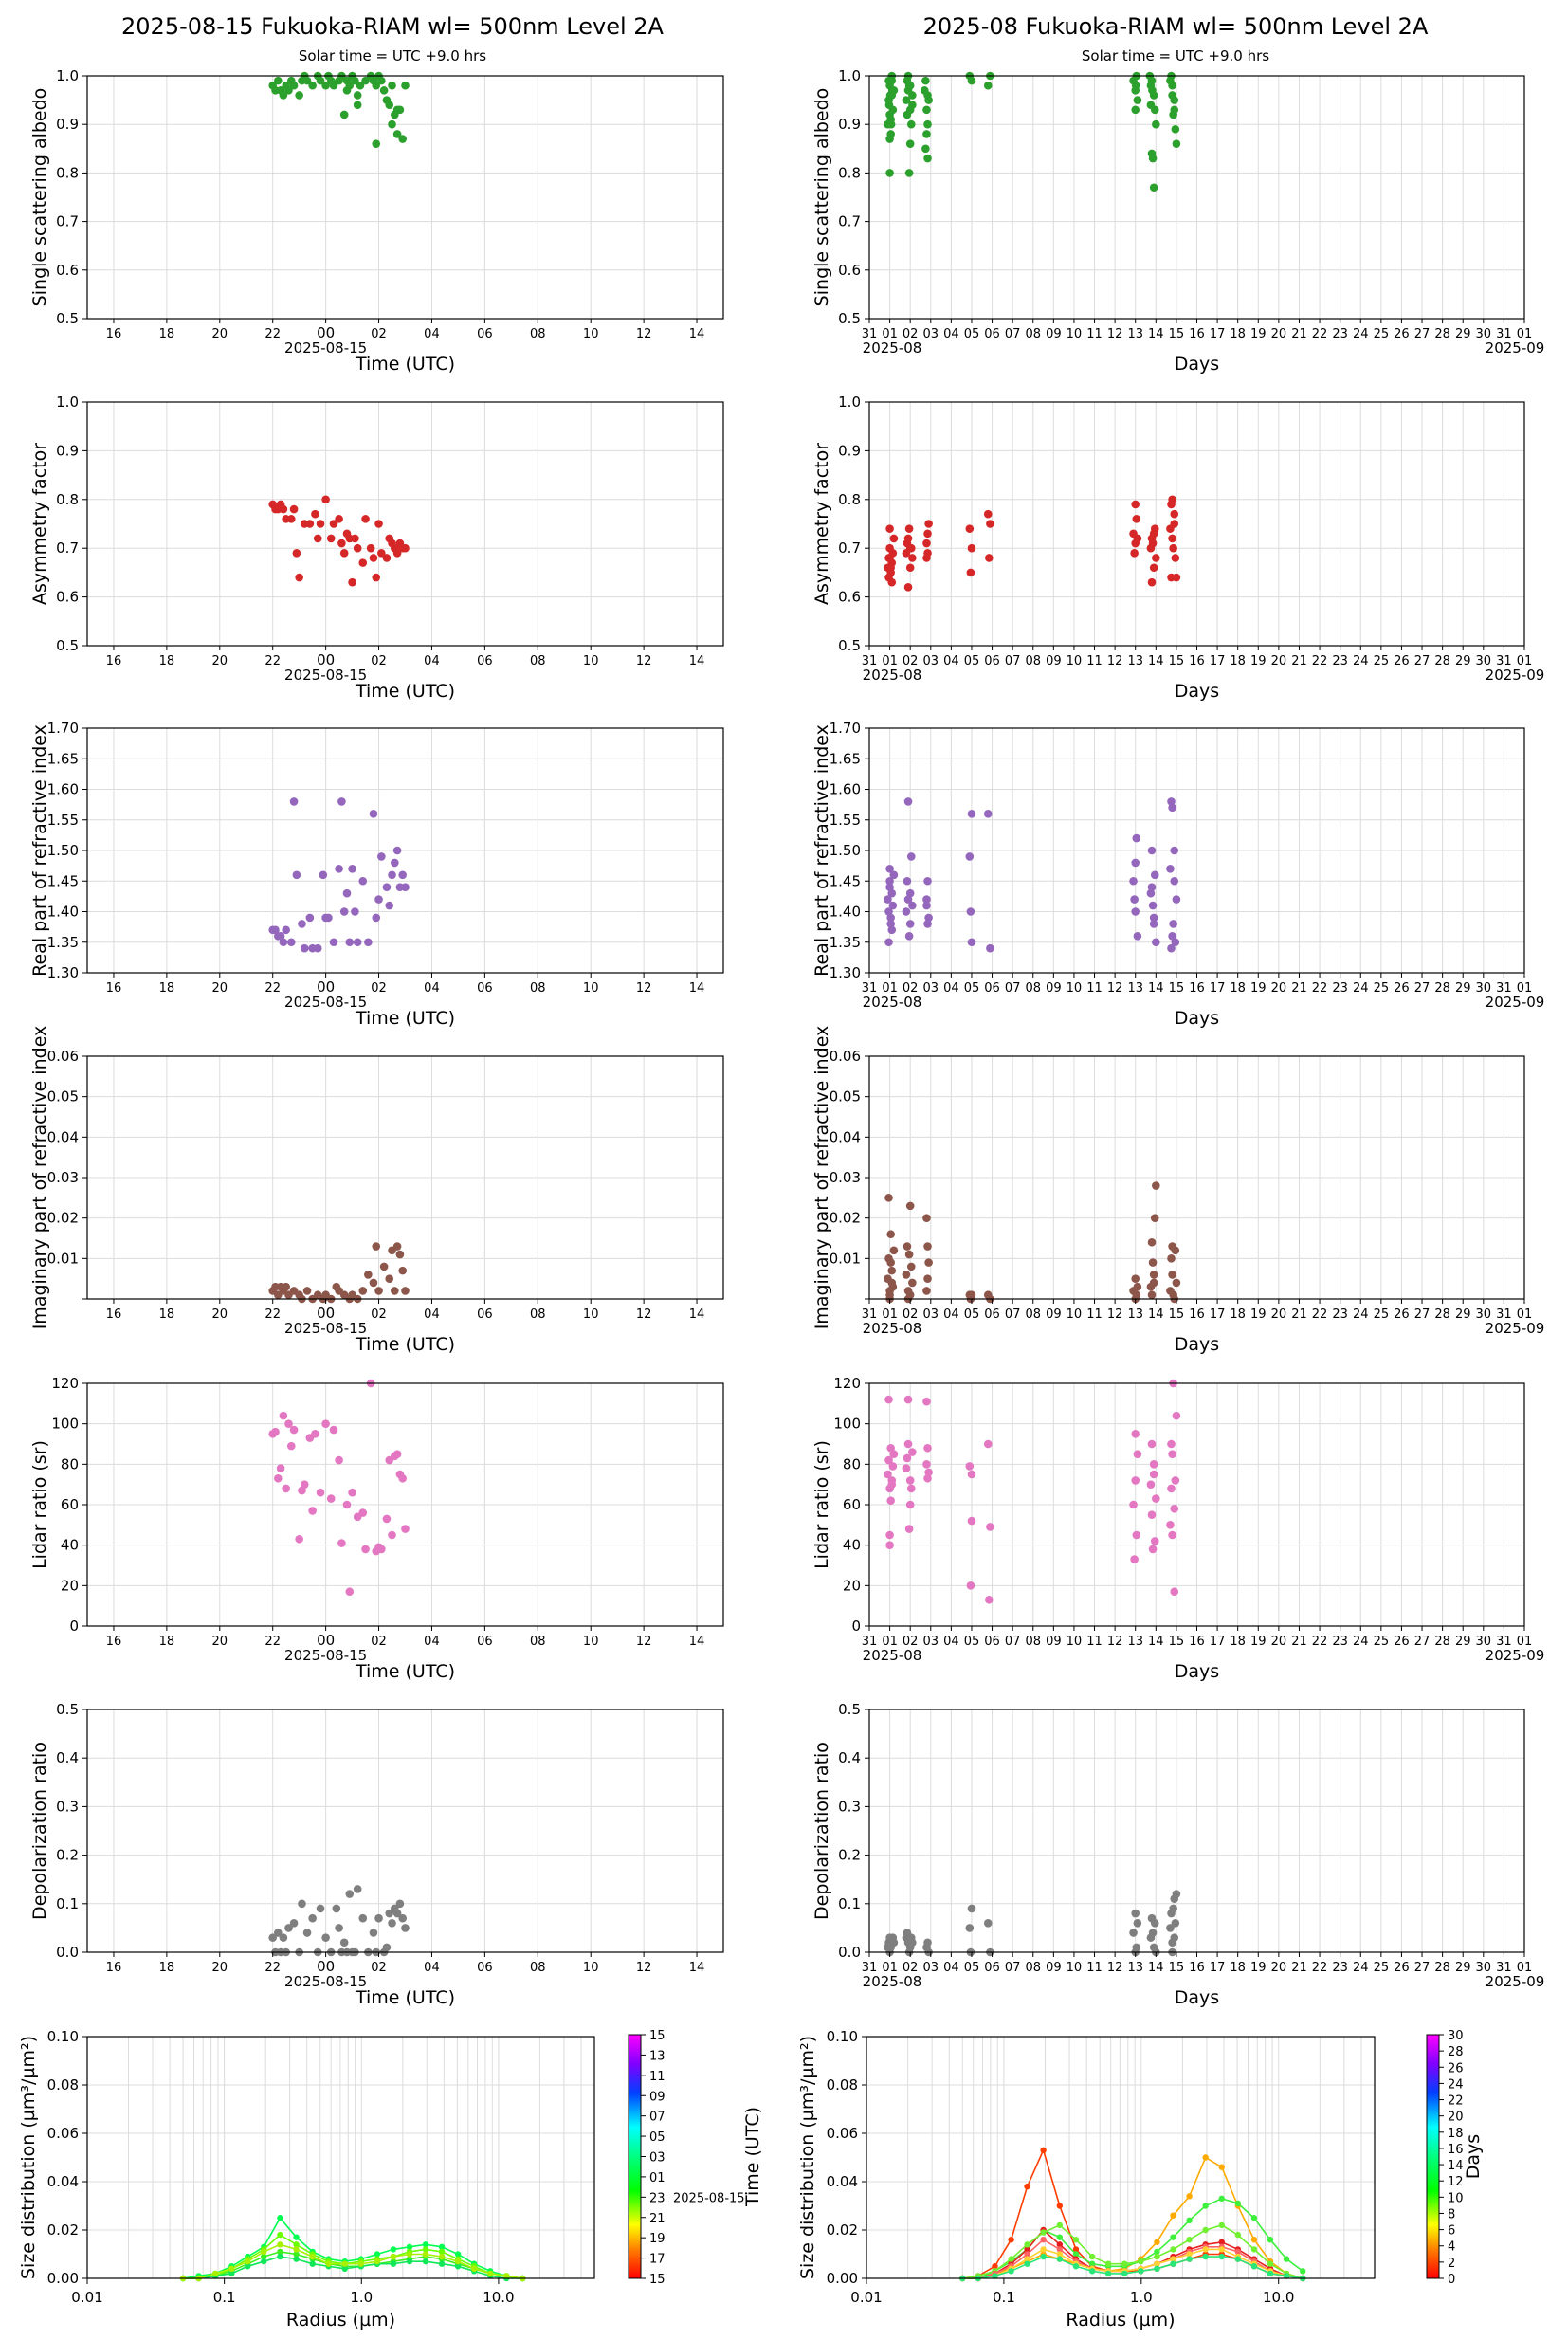  What do you see at coordinates (325, 675) in the screenshot?
I see `x-date-label: 2025-08-15` at bounding box center [325, 675].